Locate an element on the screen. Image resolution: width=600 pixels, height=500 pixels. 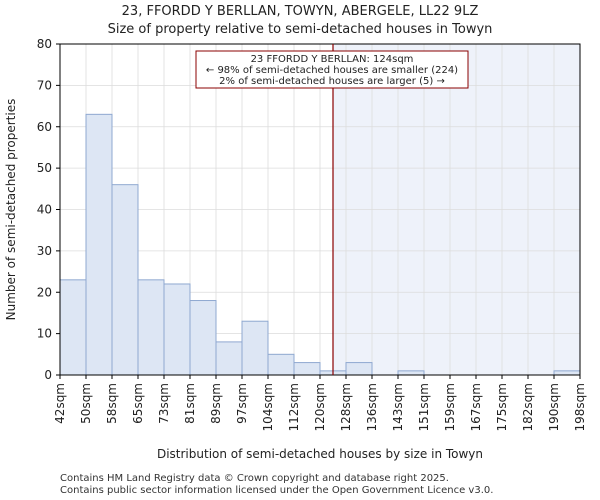
y-tick-label: 0 is located at coordinates (48, 375).